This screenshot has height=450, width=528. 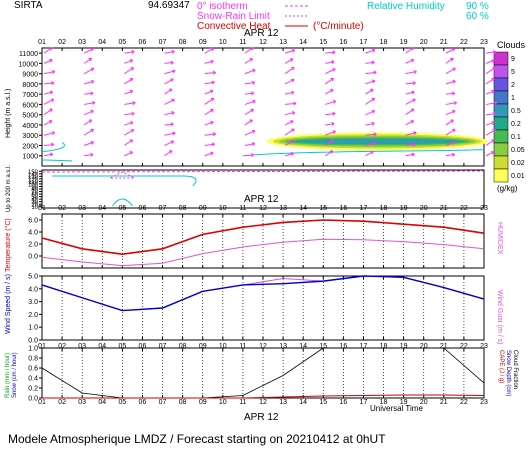 What do you see at coordinates (42, 42) in the screenshot?
I see `hour-label-top: 01` at bounding box center [42, 42].